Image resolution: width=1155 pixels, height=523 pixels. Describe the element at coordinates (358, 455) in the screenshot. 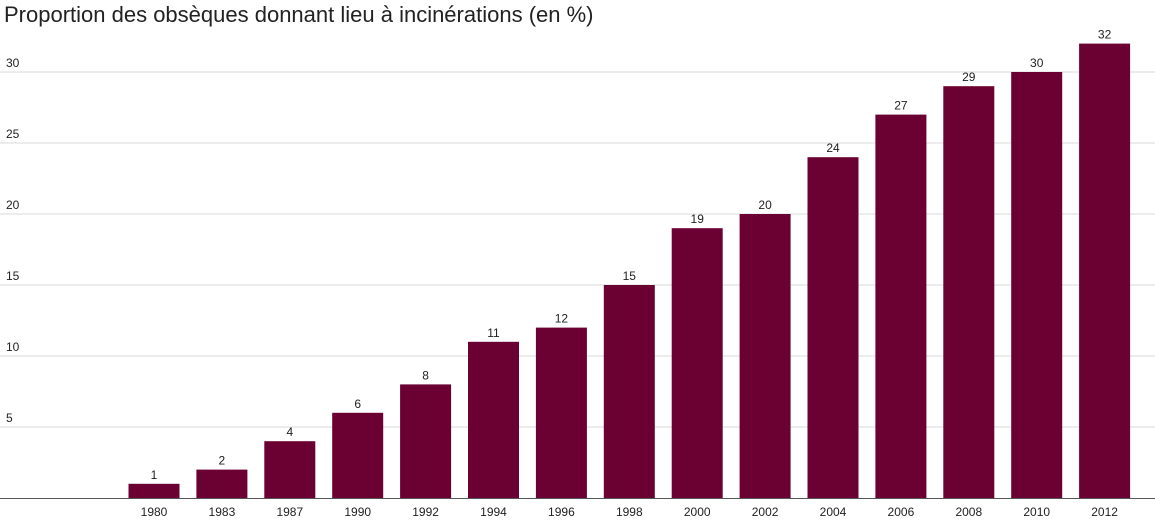

I see `bar-1990` at that location.